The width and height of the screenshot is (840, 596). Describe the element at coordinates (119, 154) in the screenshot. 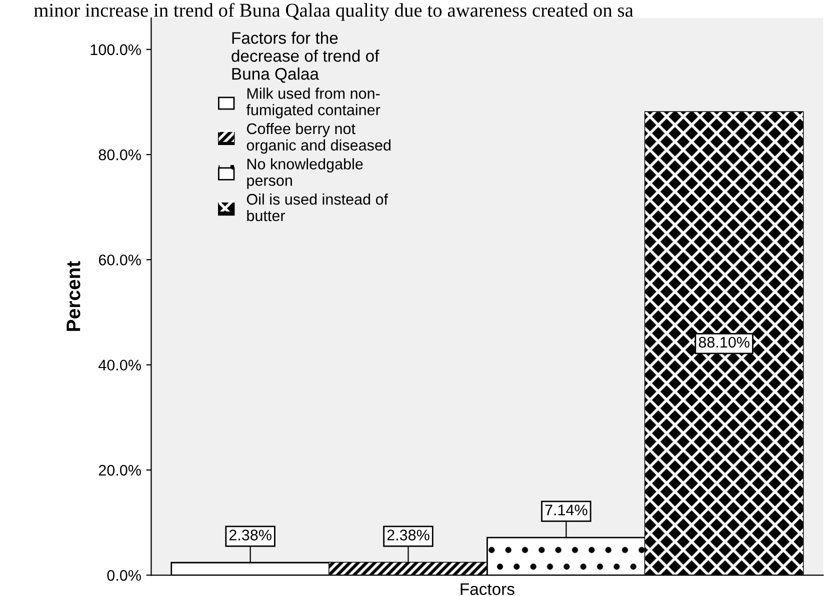

I see `y-tick-label: 80.0%` at that location.